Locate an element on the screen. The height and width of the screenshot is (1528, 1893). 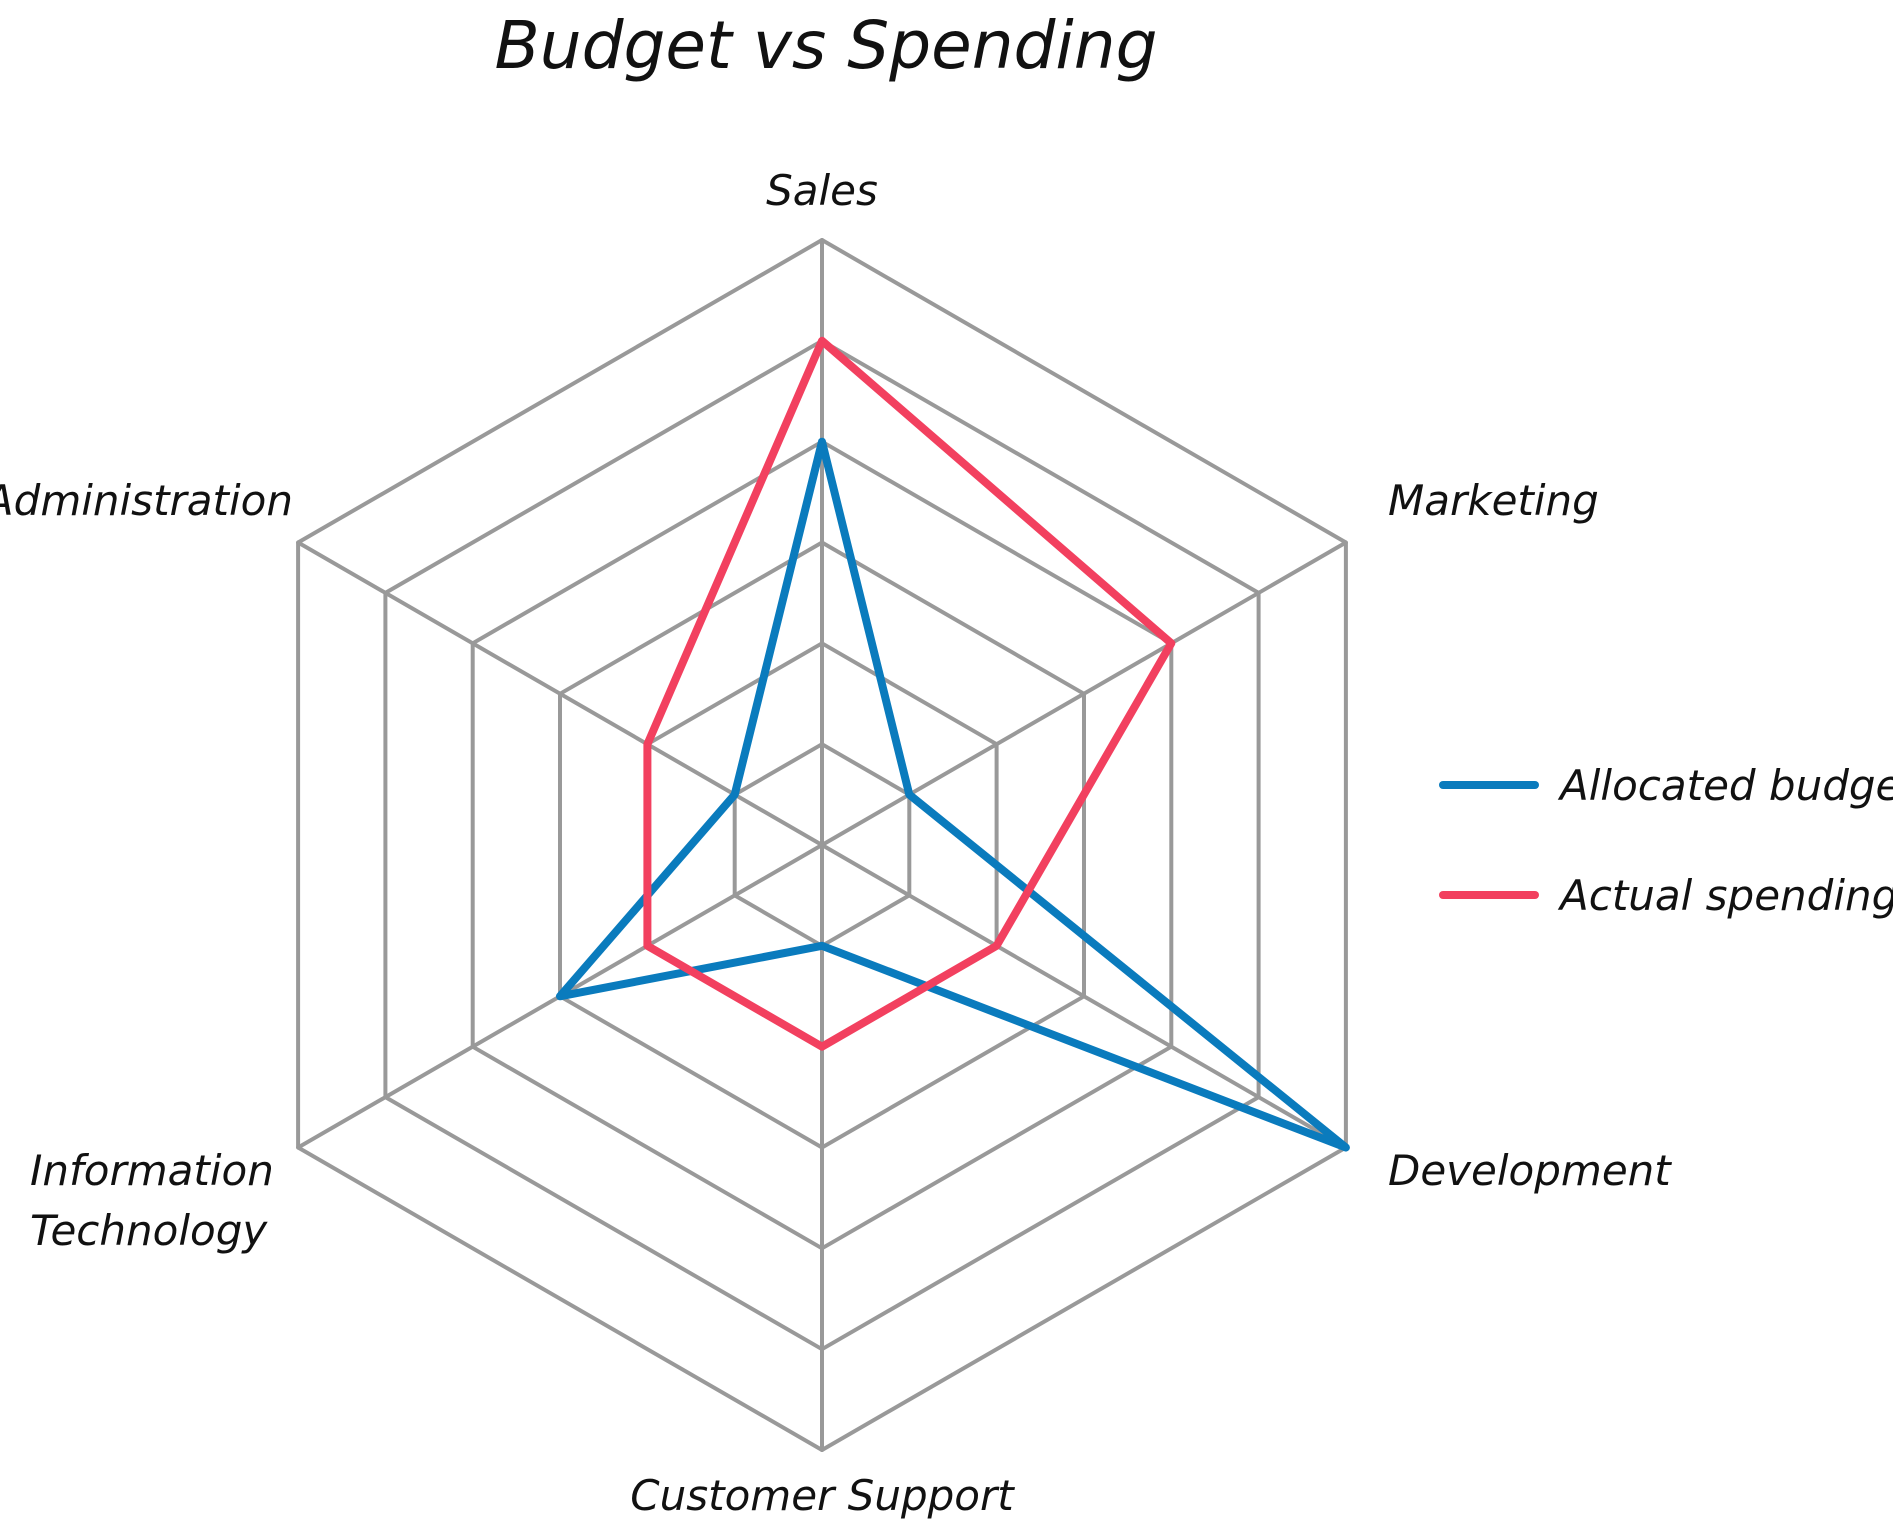
axis-label-1: Marketing is located at coordinates (1493, 500).